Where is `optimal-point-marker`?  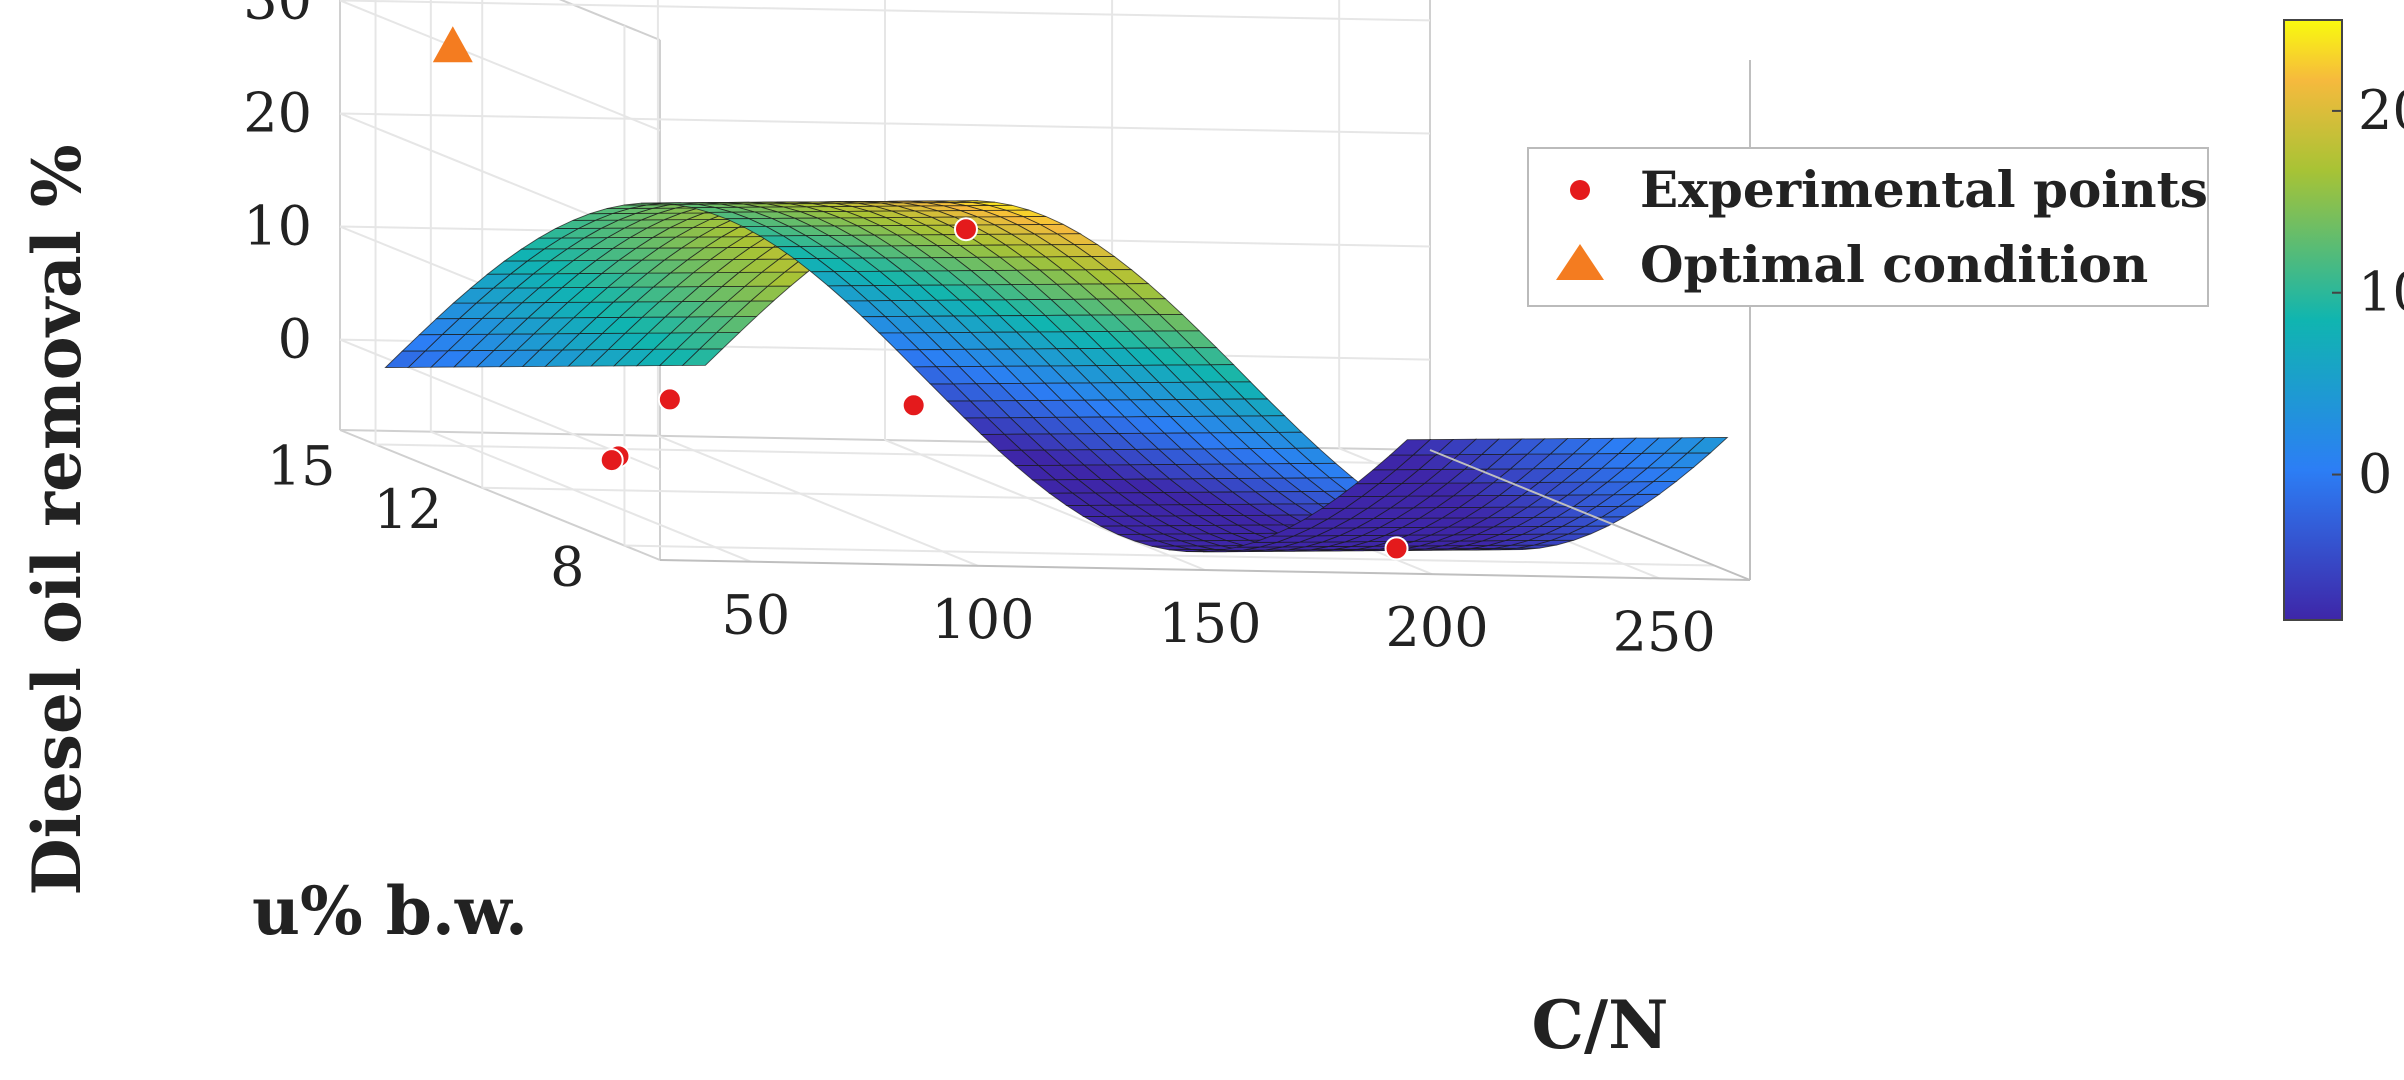 optimal-point-marker is located at coordinates (452, 44).